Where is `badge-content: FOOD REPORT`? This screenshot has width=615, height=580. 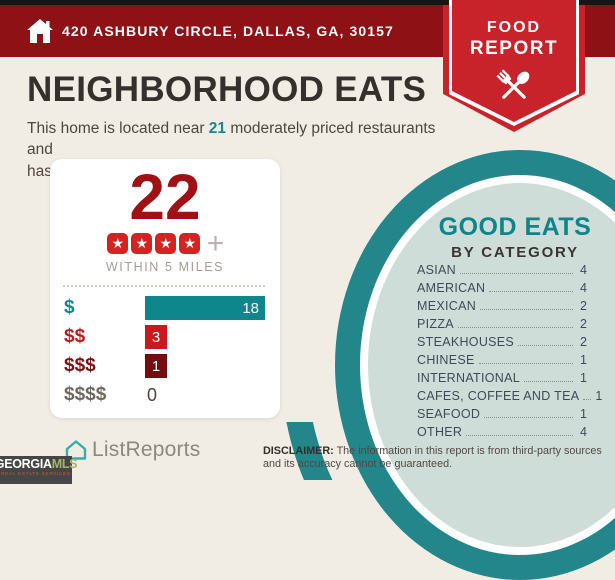 badge-content: FOOD REPORT is located at coordinates (514, 66).